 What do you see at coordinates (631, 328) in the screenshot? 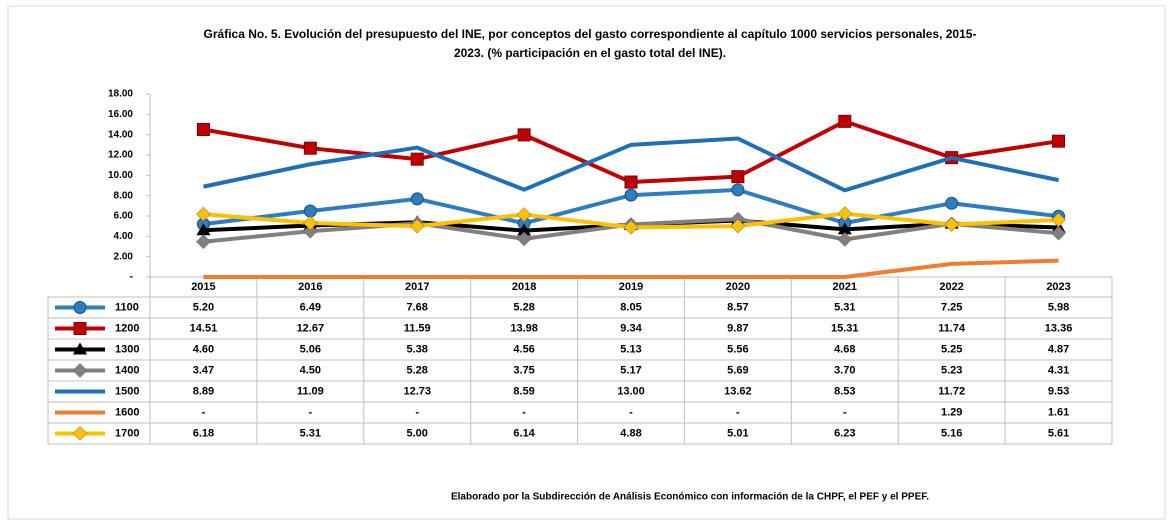
I see `table-value: 9.34` at bounding box center [631, 328].